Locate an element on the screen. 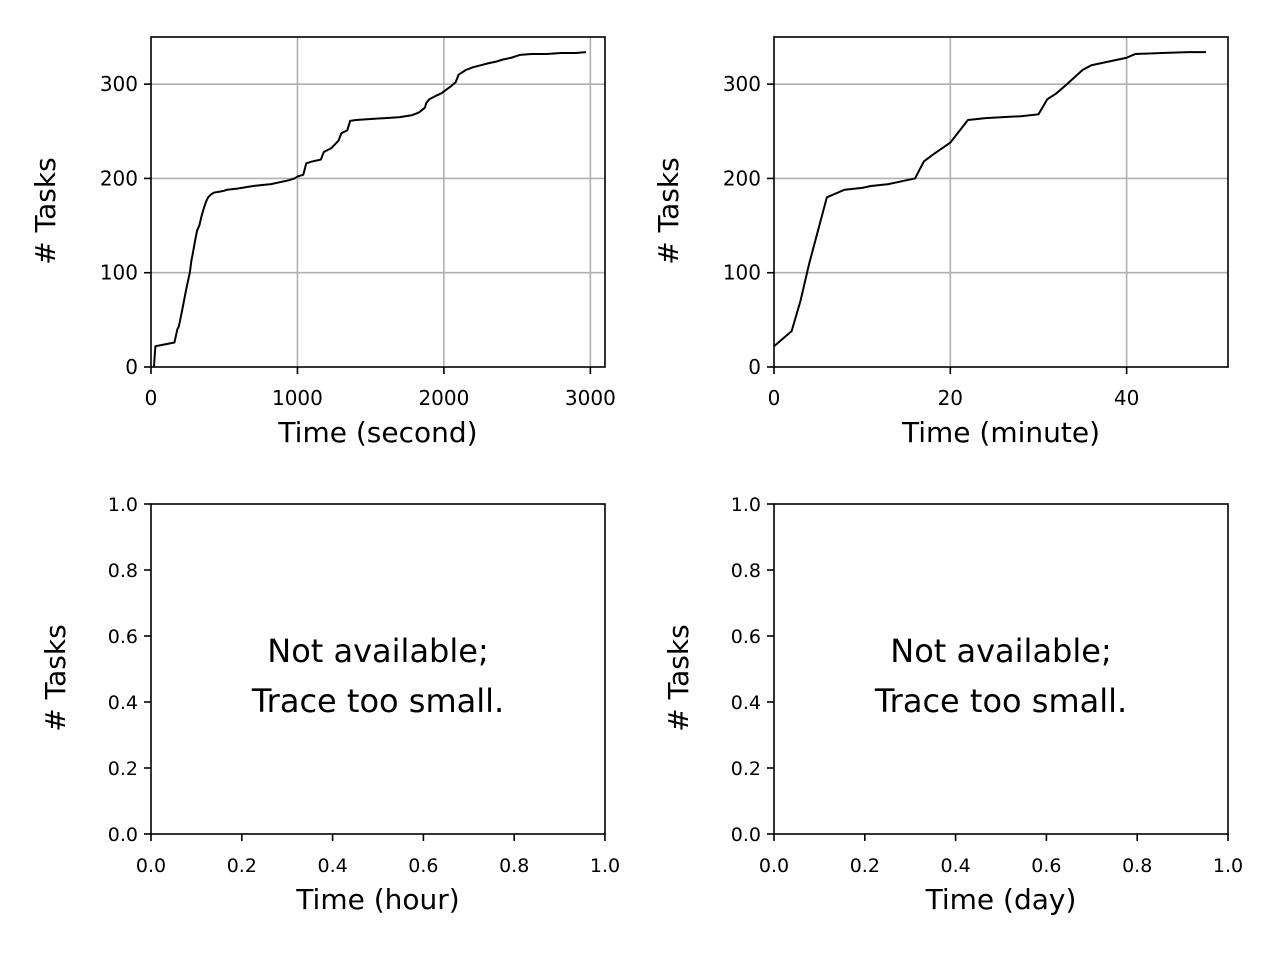 The width and height of the screenshot is (1280, 960). x-tick-label: 3000 is located at coordinates (590, 398).